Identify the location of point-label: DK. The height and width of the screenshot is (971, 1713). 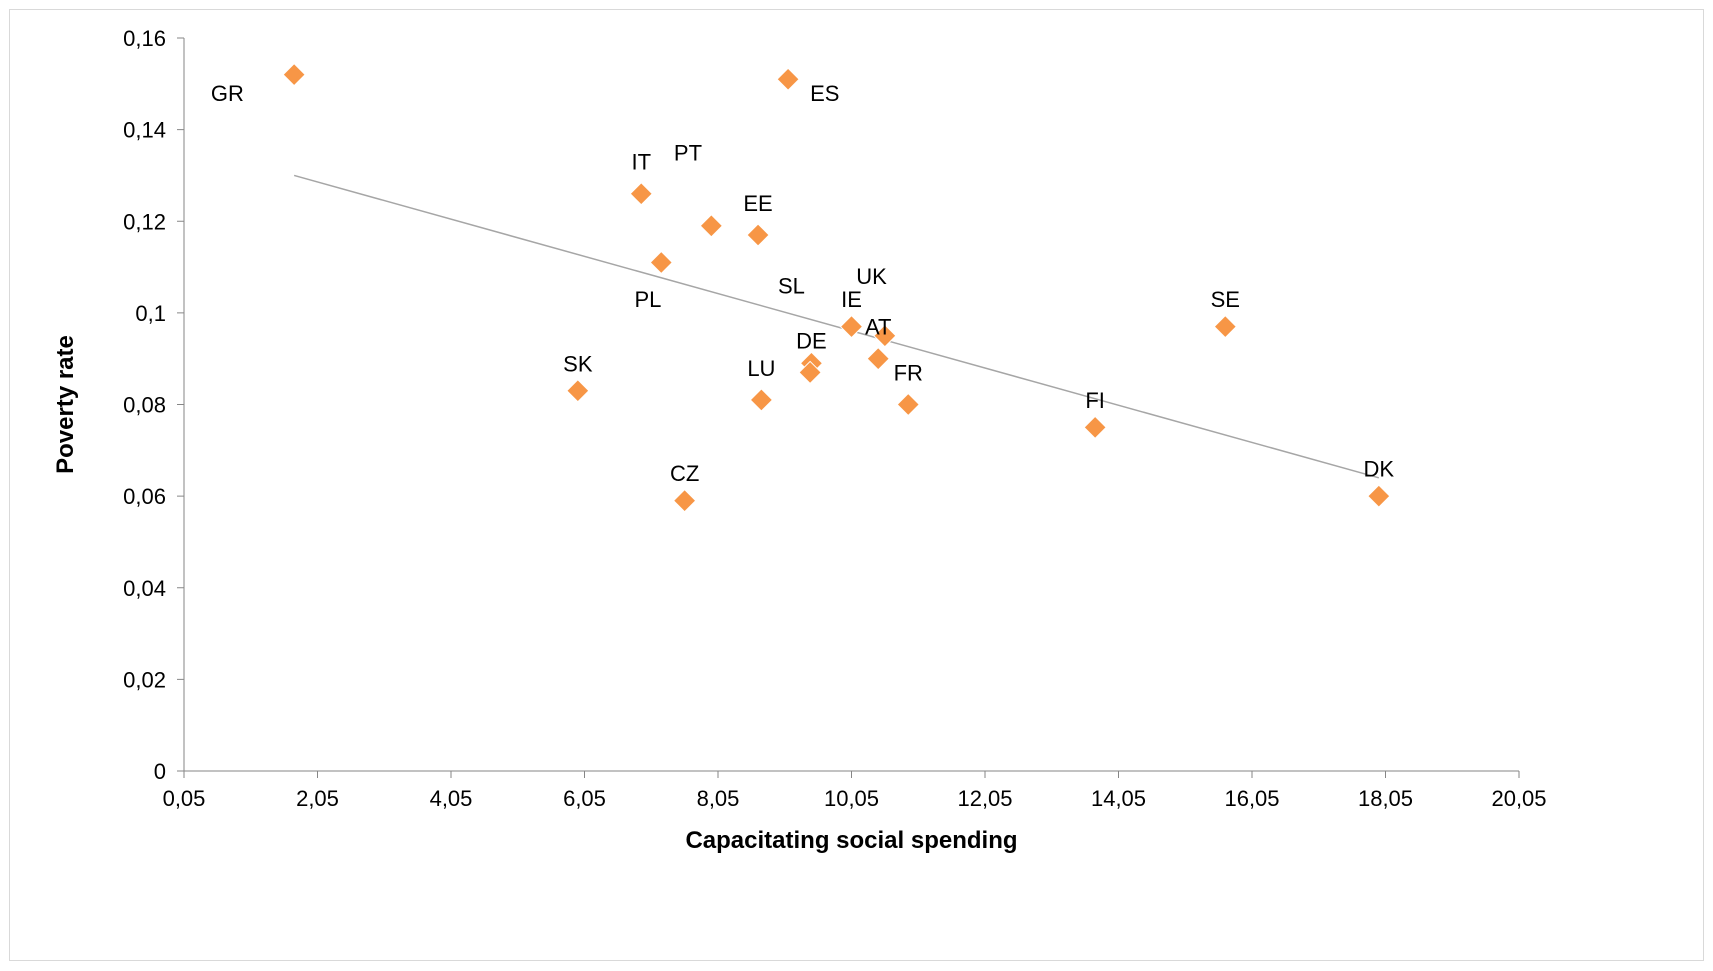
(1379, 469).